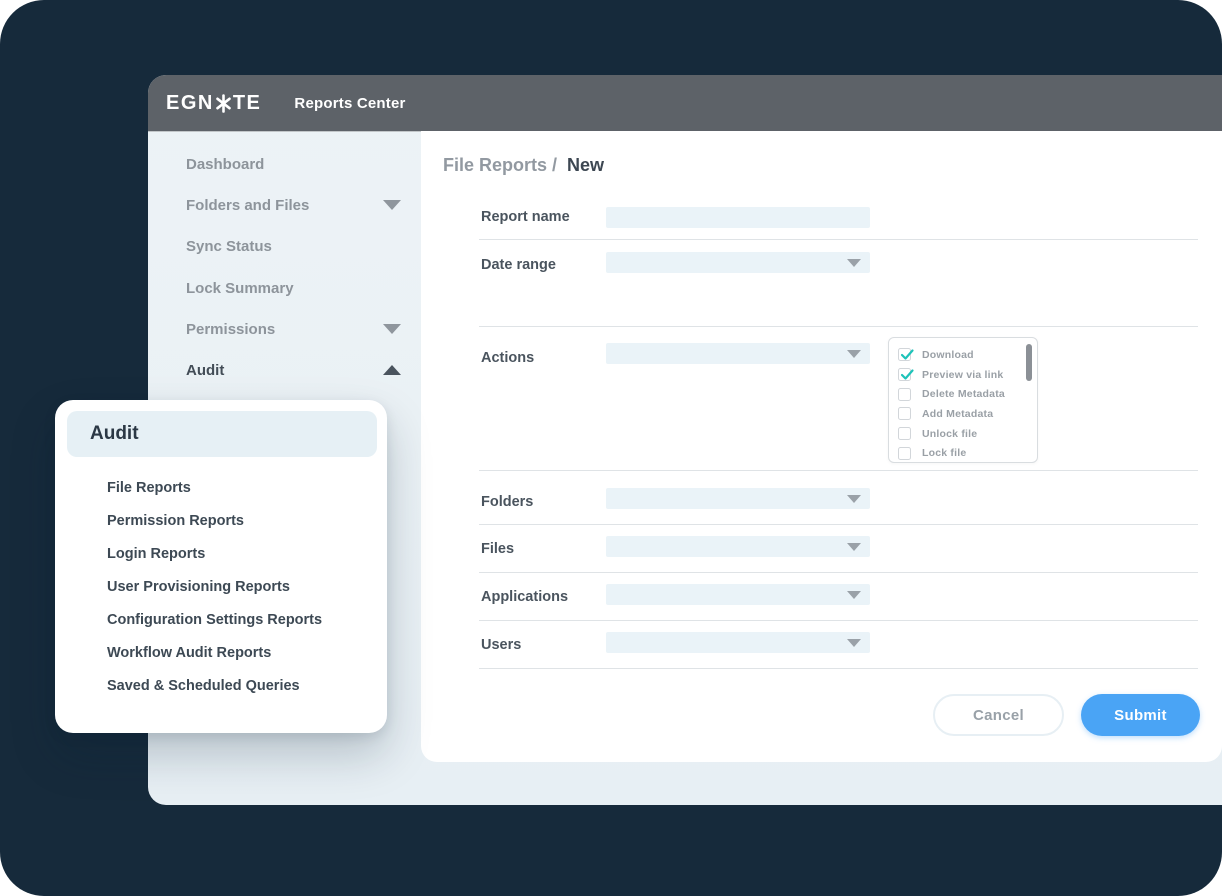 The image size is (1222, 896). What do you see at coordinates (738, 546) in the screenshot?
I see `files-dropdown` at bounding box center [738, 546].